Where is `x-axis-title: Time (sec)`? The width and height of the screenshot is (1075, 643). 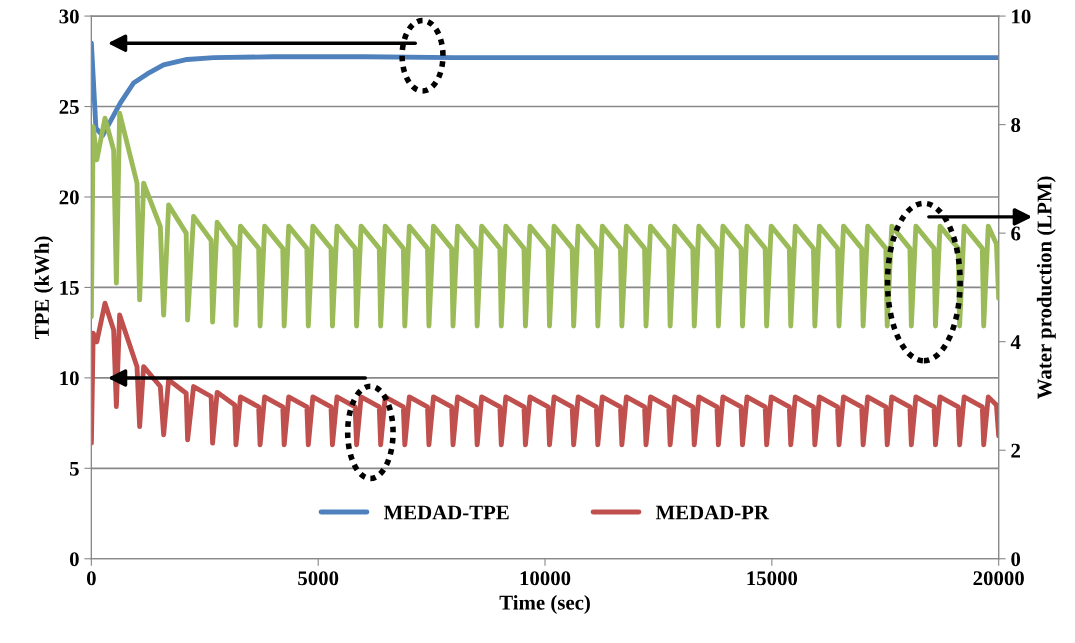 x-axis-title: Time (sec) is located at coordinates (544, 604).